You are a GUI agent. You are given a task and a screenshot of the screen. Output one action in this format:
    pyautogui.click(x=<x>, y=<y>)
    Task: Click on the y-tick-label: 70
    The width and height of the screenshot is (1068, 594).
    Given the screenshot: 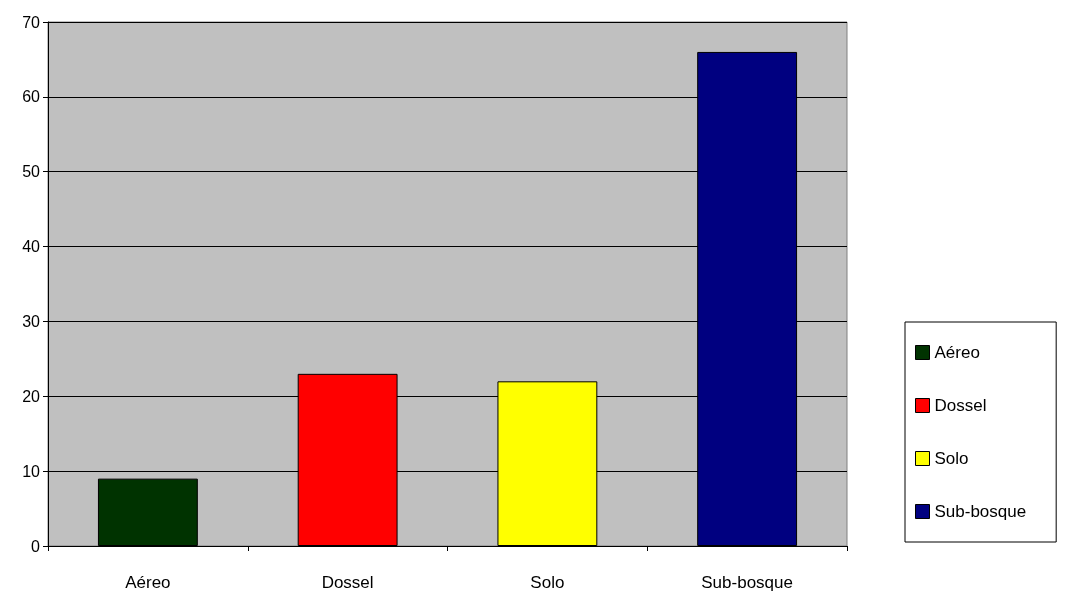 What is the action you would take?
    pyautogui.click(x=31, y=22)
    